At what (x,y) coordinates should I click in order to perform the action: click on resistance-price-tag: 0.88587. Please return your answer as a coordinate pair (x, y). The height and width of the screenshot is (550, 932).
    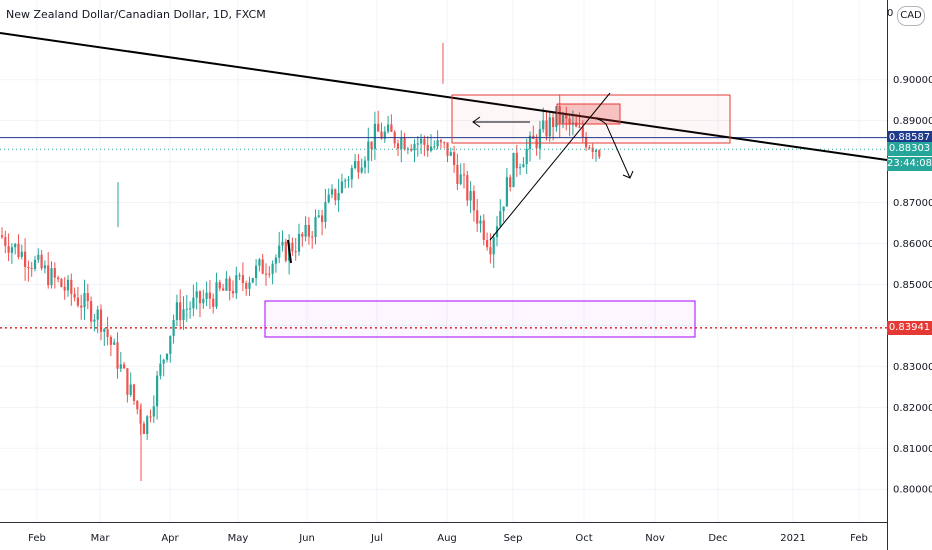
    Looking at the image, I should click on (909, 137).